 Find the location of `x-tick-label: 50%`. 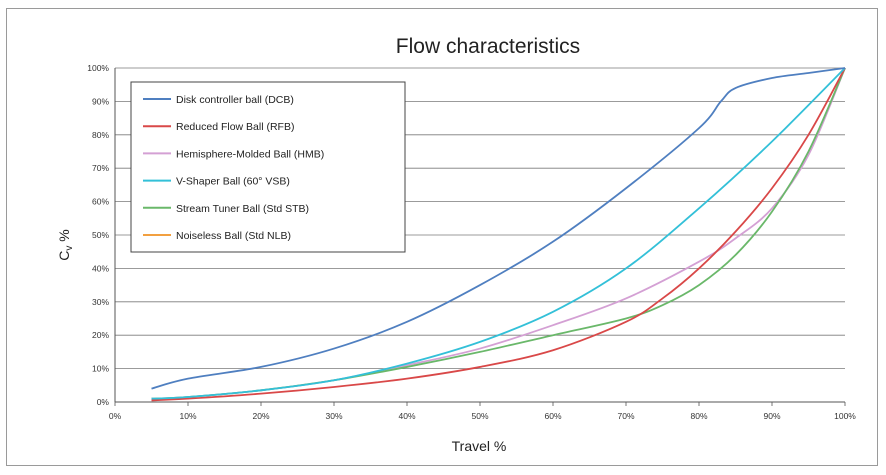

x-tick-label: 50% is located at coordinates (479, 416).